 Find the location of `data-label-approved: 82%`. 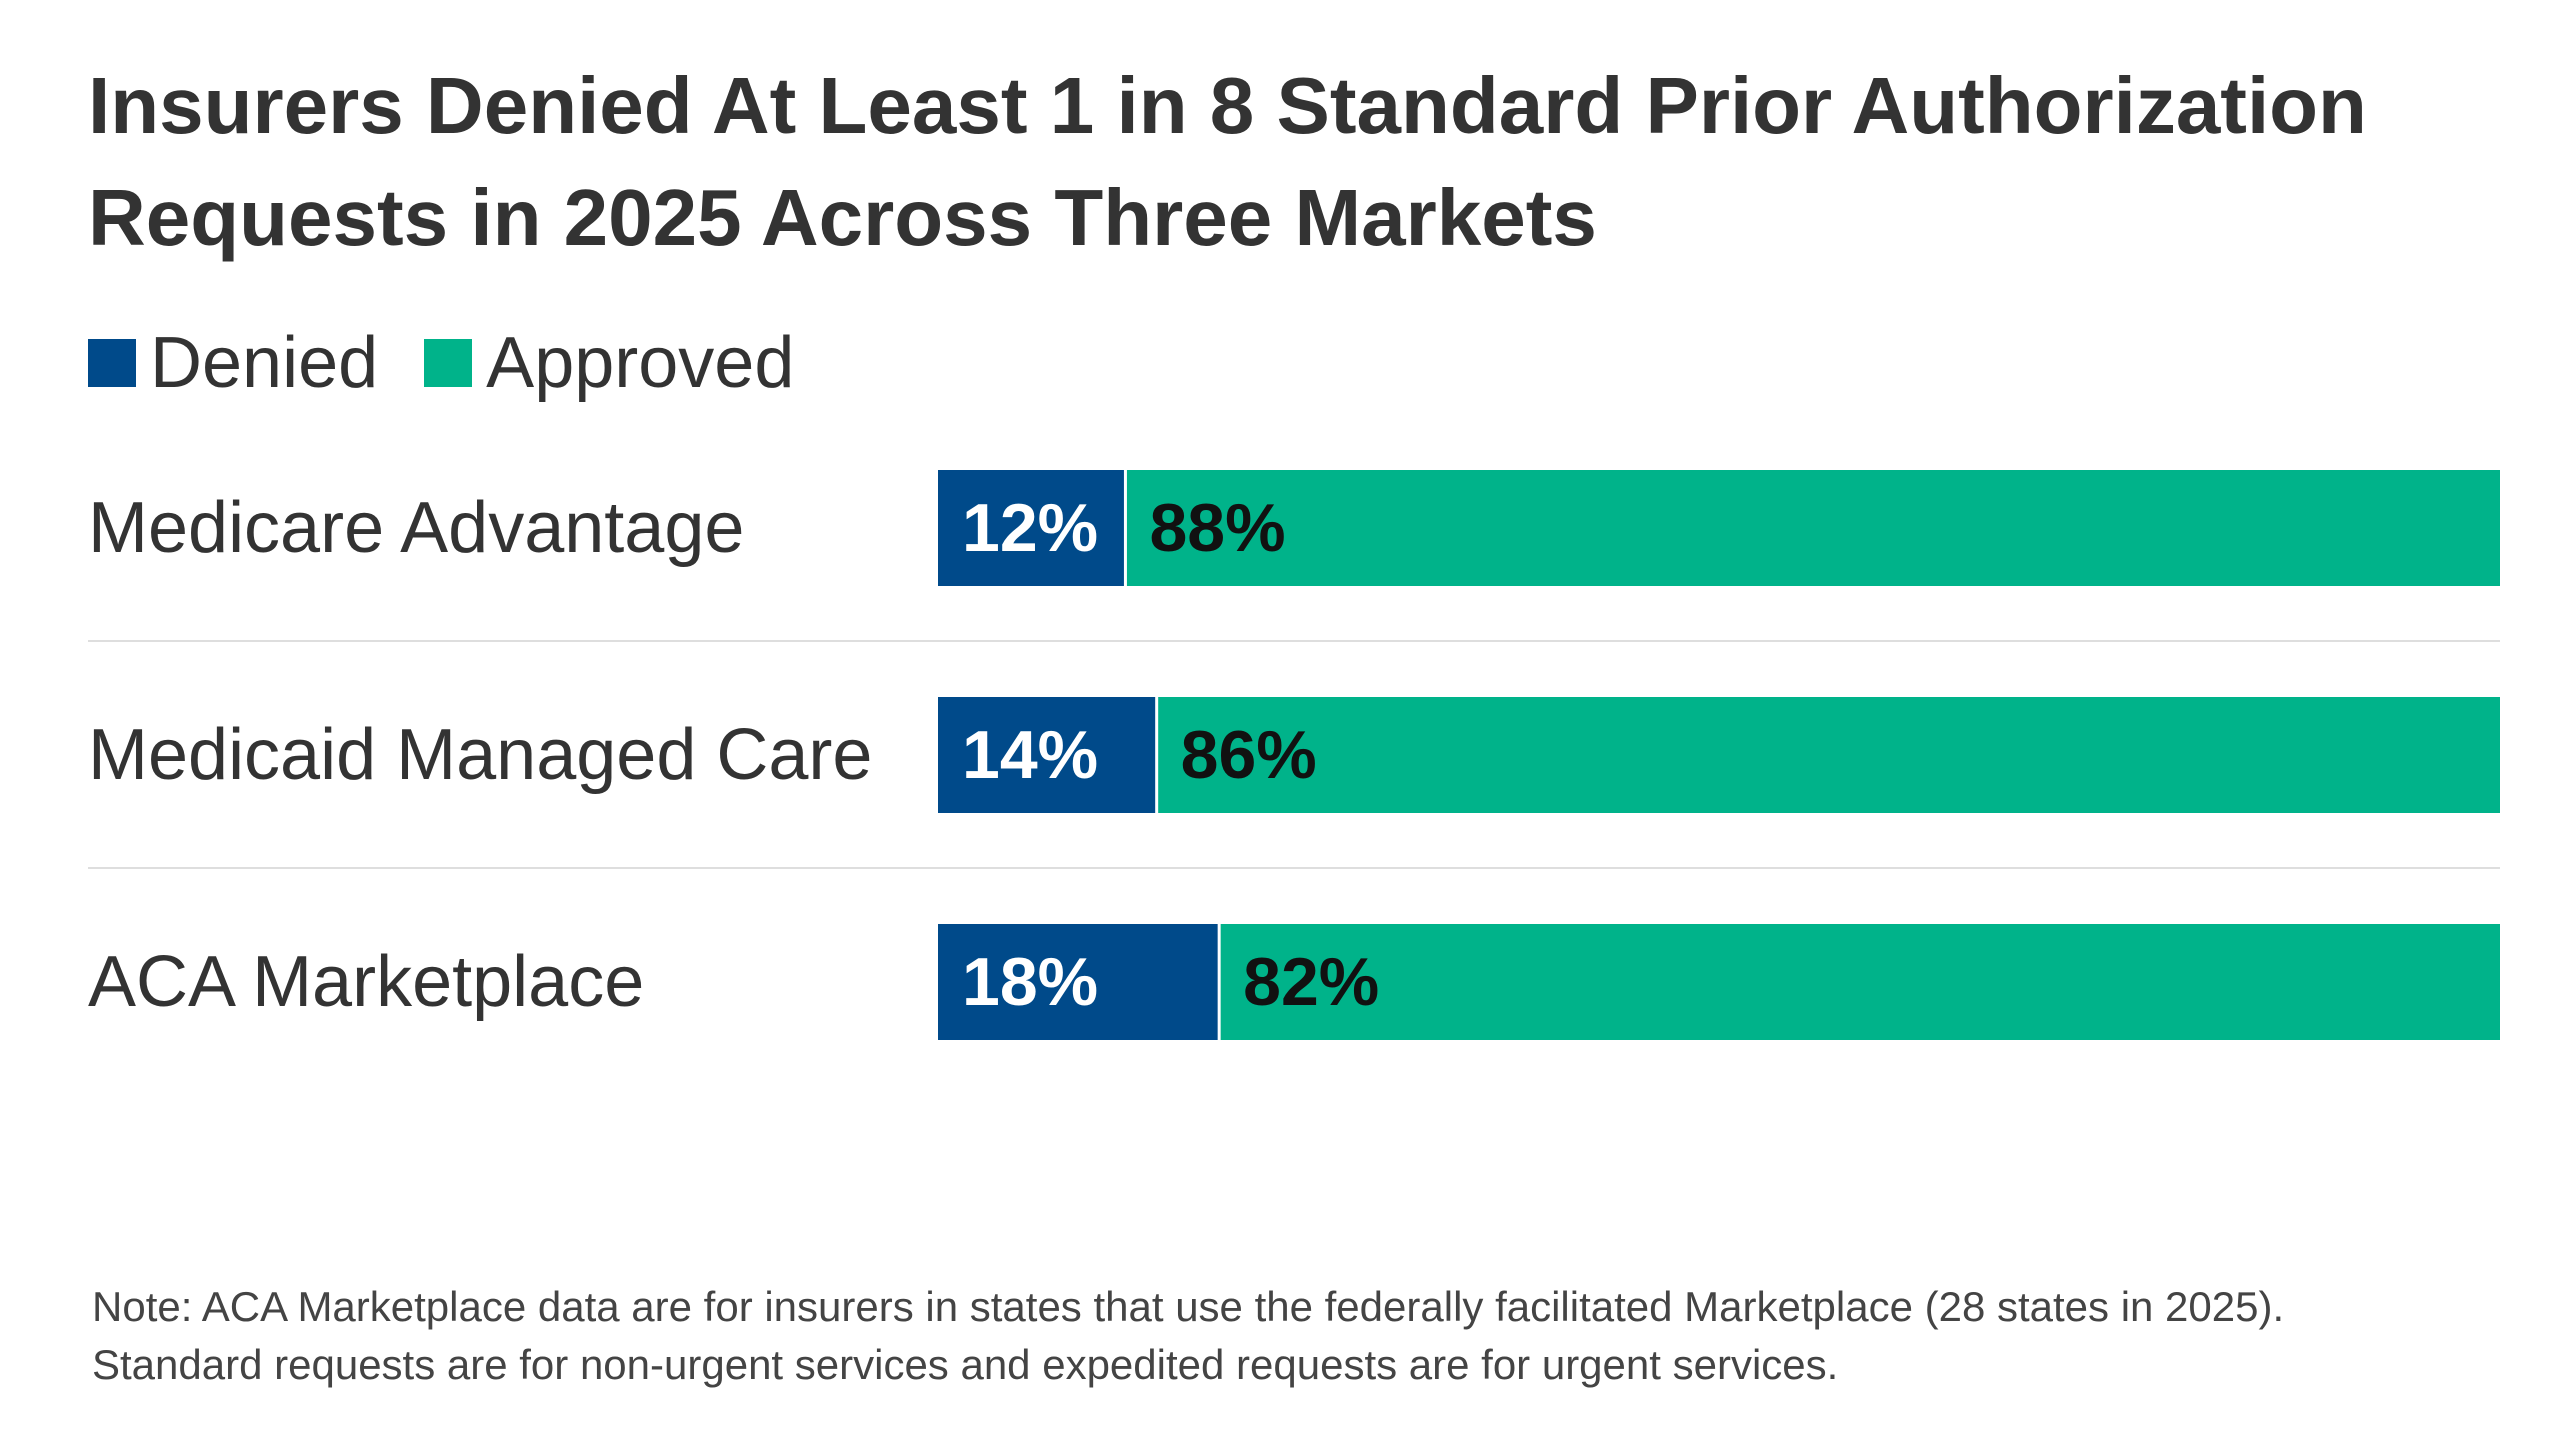

data-label-approved: 82% is located at coordinates (1311, 982).